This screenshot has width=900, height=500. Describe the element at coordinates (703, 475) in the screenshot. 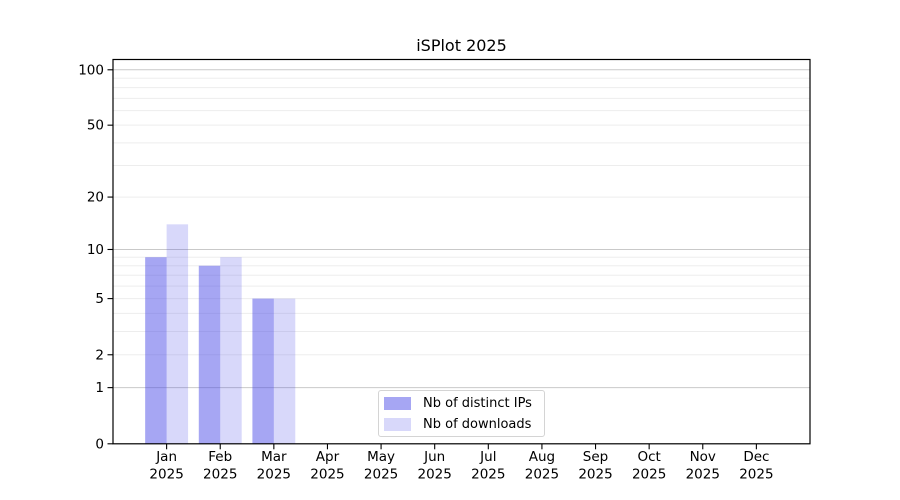

I see `x-tick-label-year-nov: 2025` at that location.